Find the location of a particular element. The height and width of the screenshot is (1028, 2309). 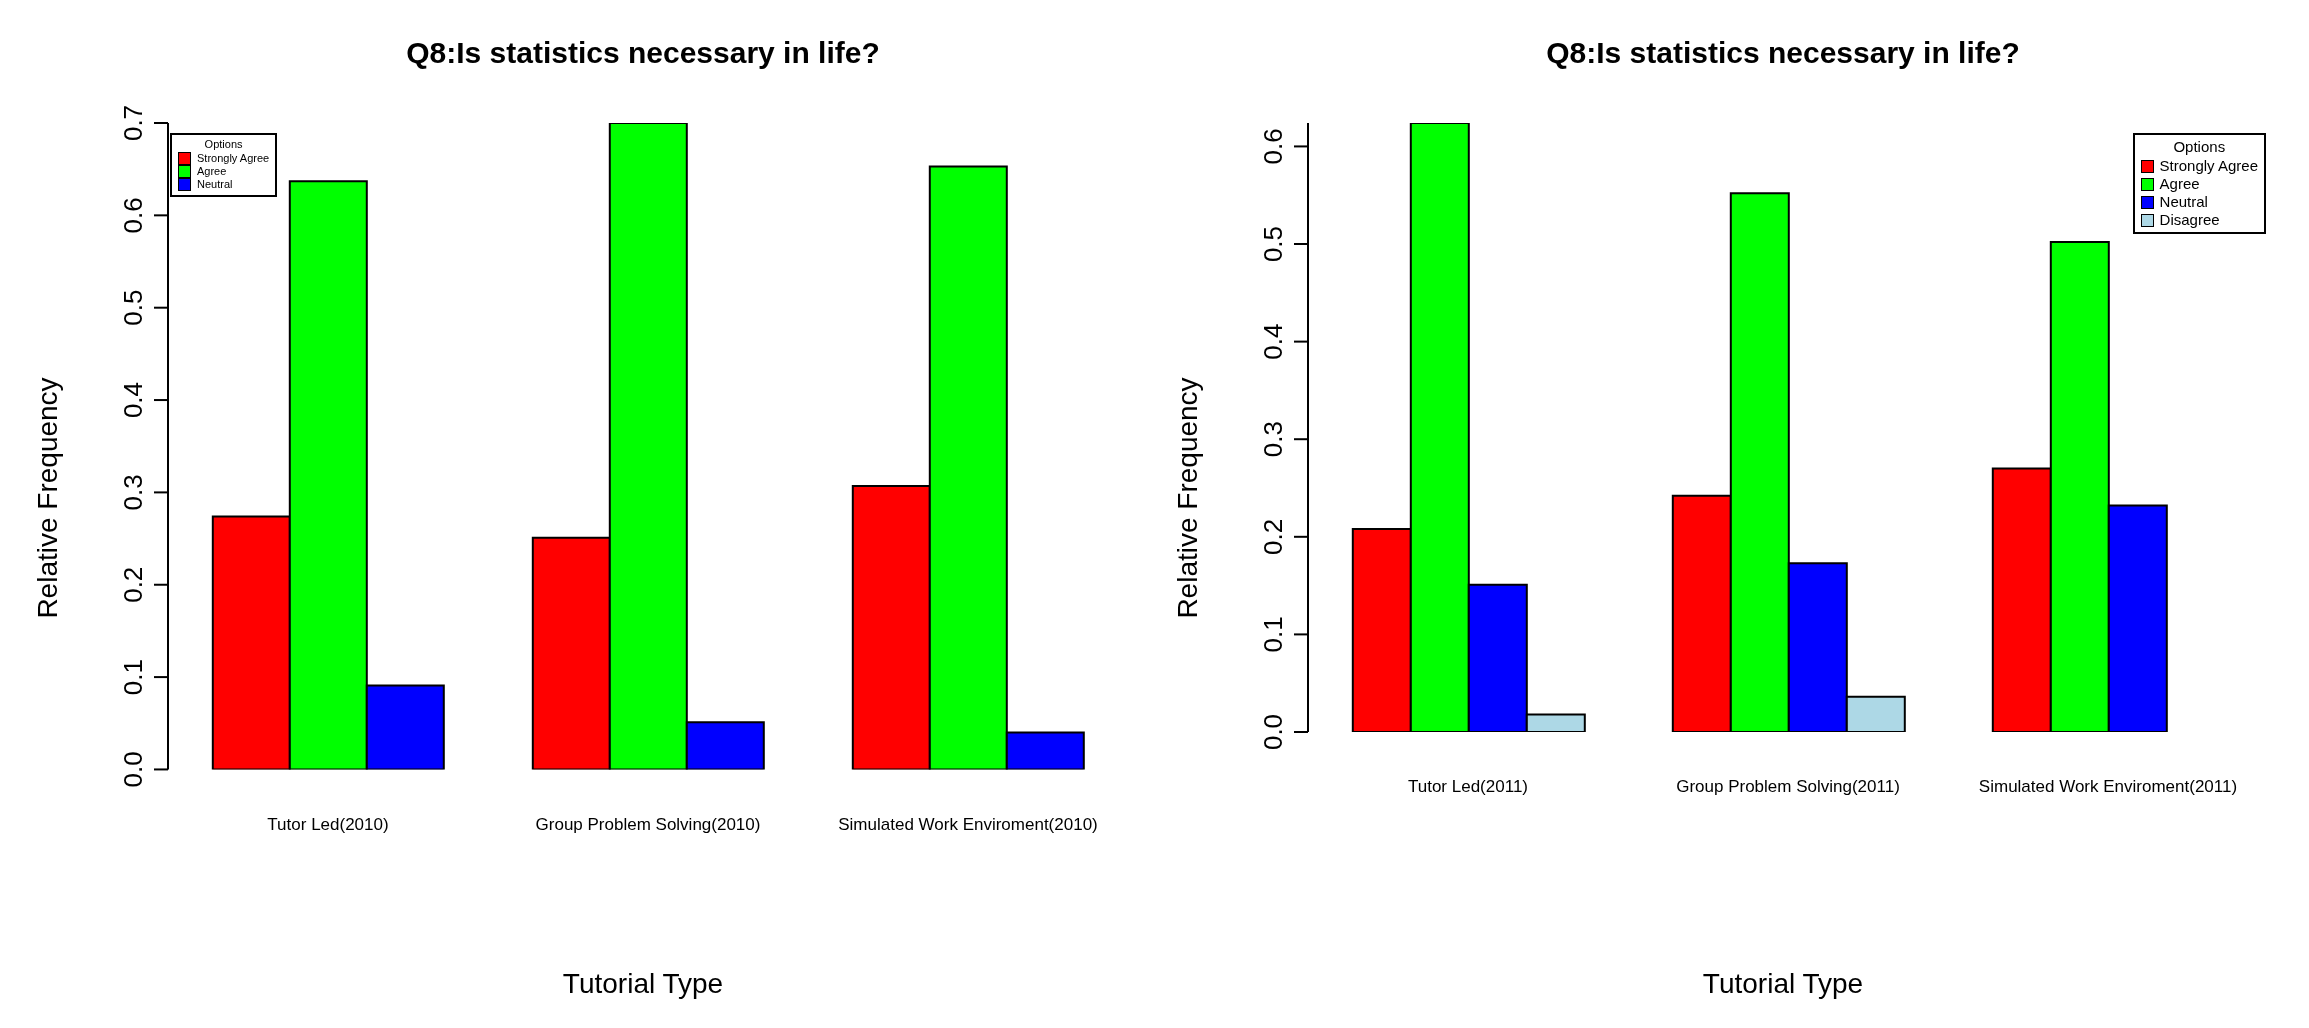

x-tick-label: Group Problem Solving(2011) is located at coordinates (1788, 787).